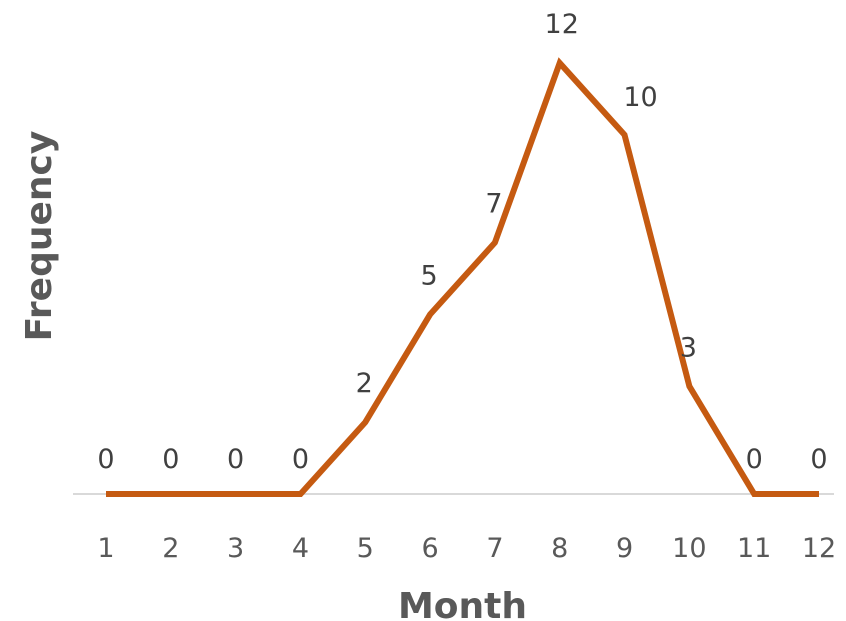 The width and height of the screenshot is (846, 621). Describe the element at coordinates (462, 603) in the screenshot. I see `x-axis-title: Month` at that location.